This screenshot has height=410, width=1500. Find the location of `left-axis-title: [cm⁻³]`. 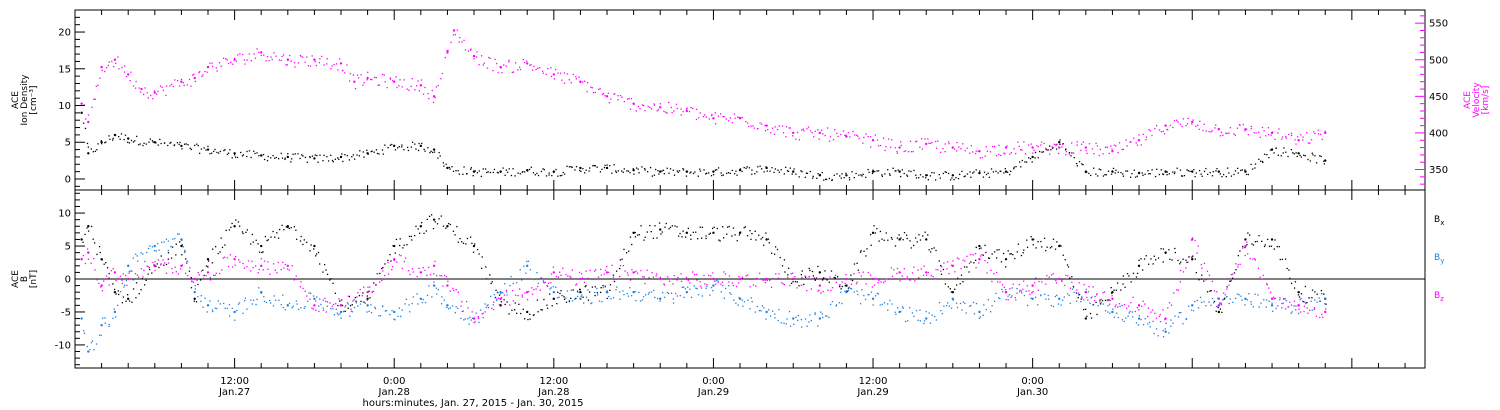

left-axis-title: [cm⁻³] is located at coordinates (34, 99).